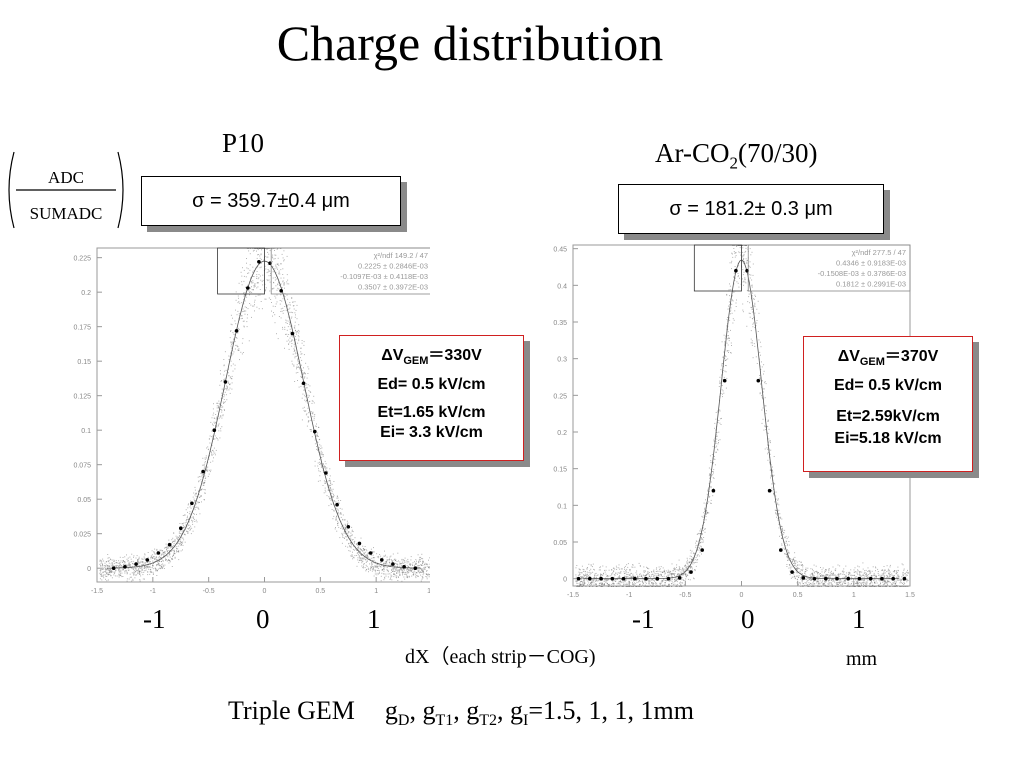  Describe the element at coordinates (560, 396) in the screenshot. I see `y-tick-label: 0.25` at that location.